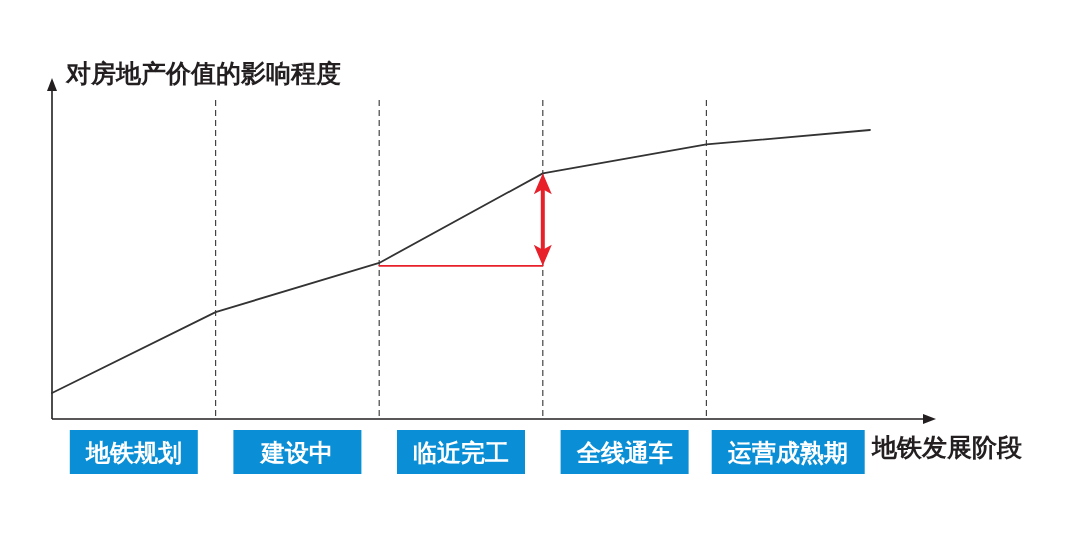  What do you see at coordinates (624, 452) in the screenshot?
I see `text: 全线通车` at bounding box center [624, 452].